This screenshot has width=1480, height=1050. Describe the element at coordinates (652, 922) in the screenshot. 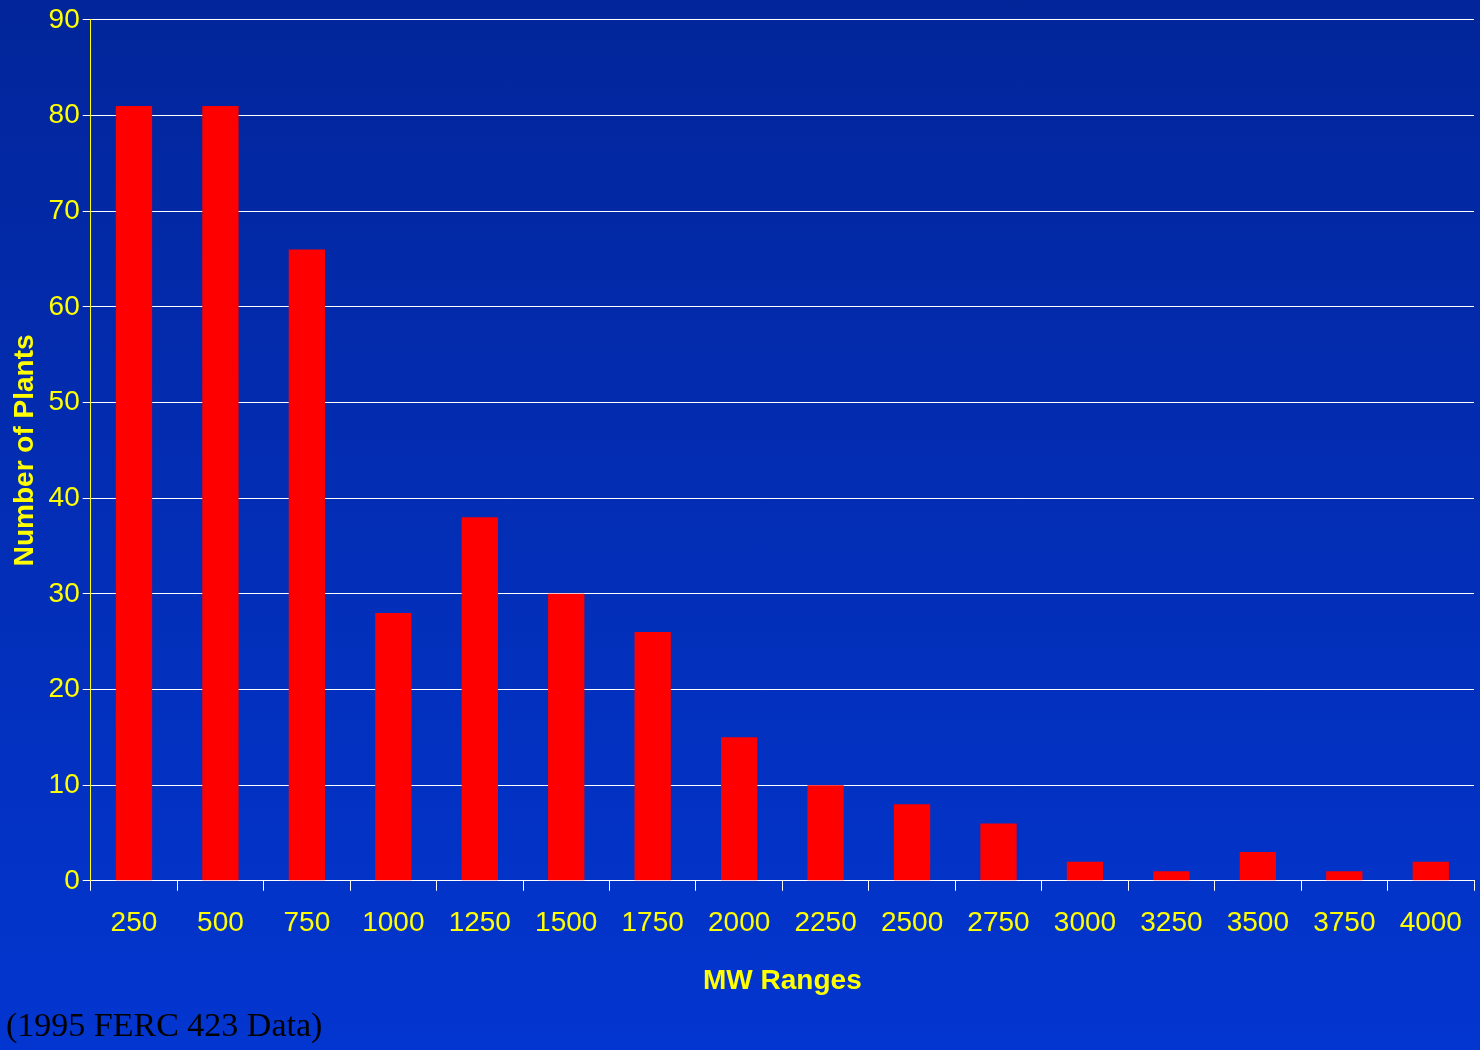

I see `x-tick-label: 1750` at that location.